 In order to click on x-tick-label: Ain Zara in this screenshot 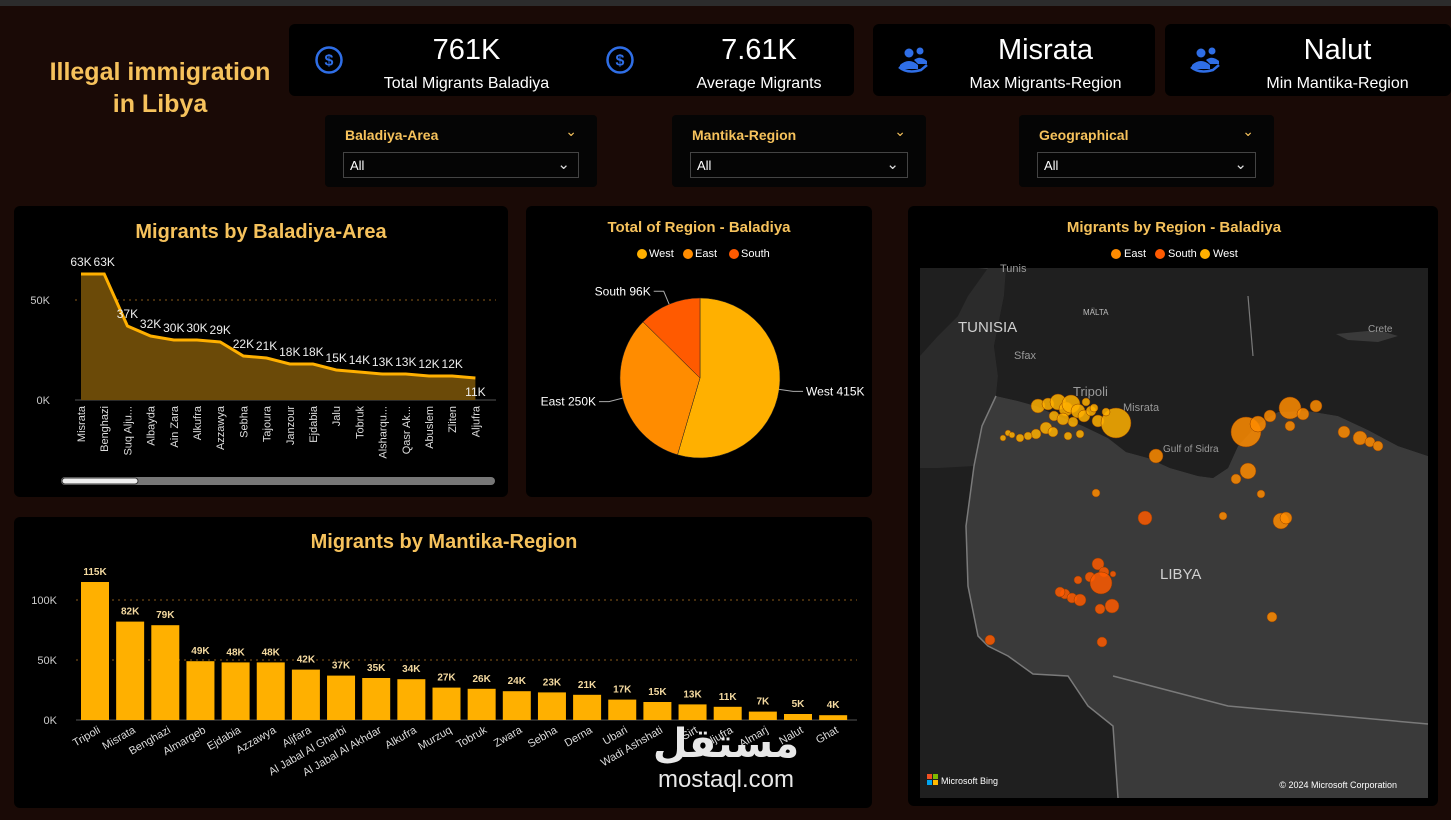, I will do `click(175, 426)`.